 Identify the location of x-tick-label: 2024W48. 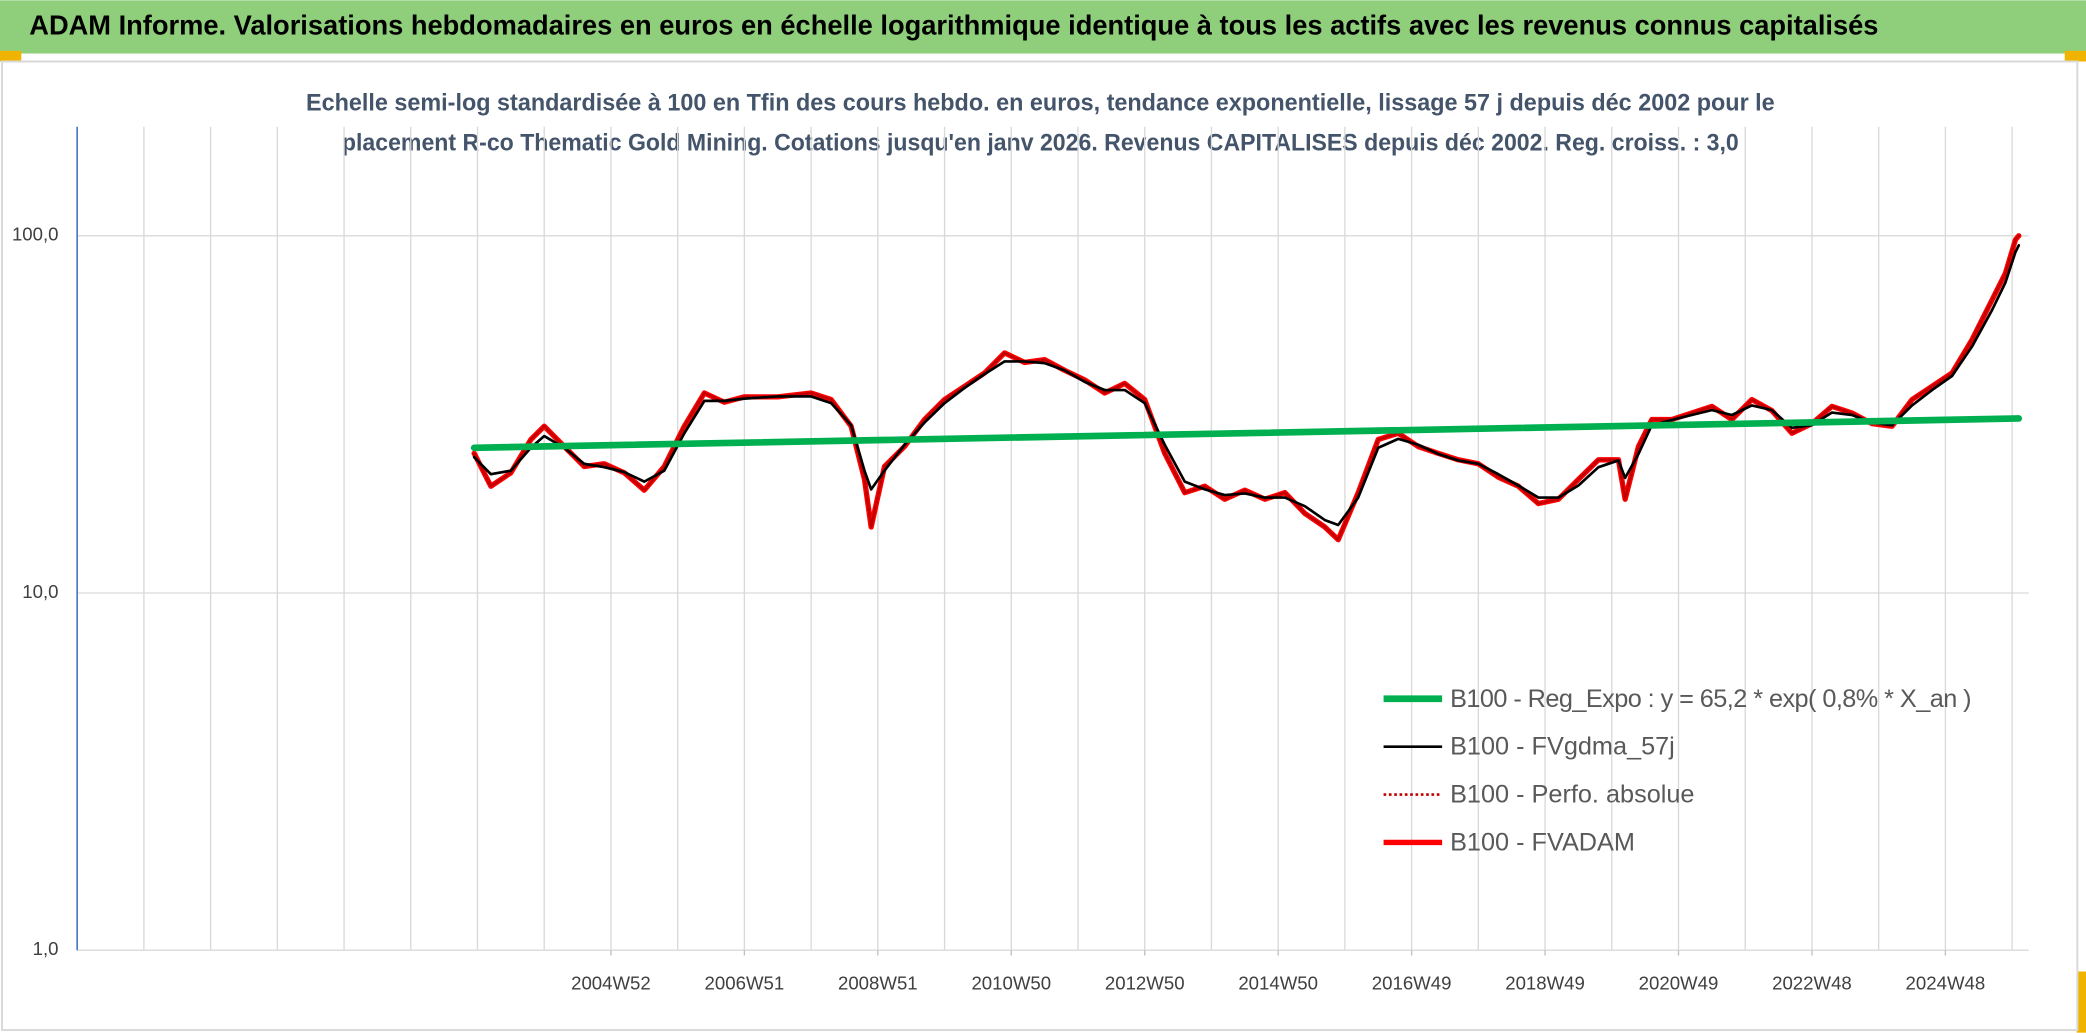
(1946, 983).